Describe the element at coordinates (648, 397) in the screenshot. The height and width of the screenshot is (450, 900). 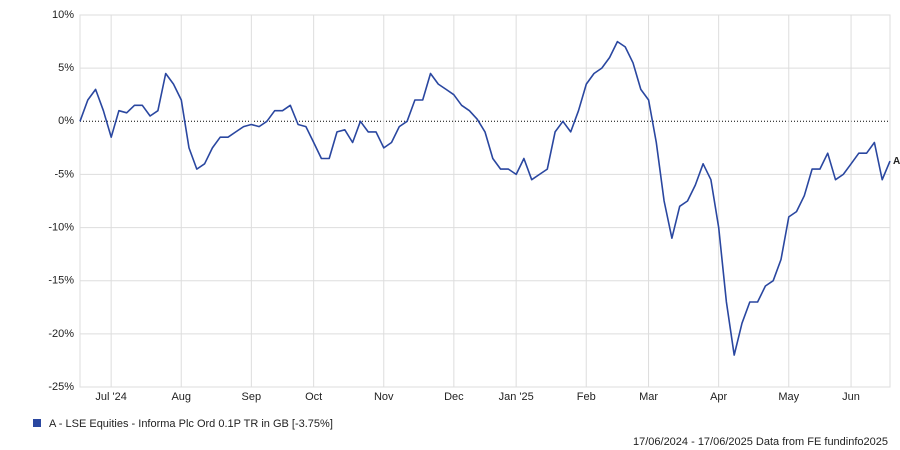
I see `x-tick-label: Mar` at that location.